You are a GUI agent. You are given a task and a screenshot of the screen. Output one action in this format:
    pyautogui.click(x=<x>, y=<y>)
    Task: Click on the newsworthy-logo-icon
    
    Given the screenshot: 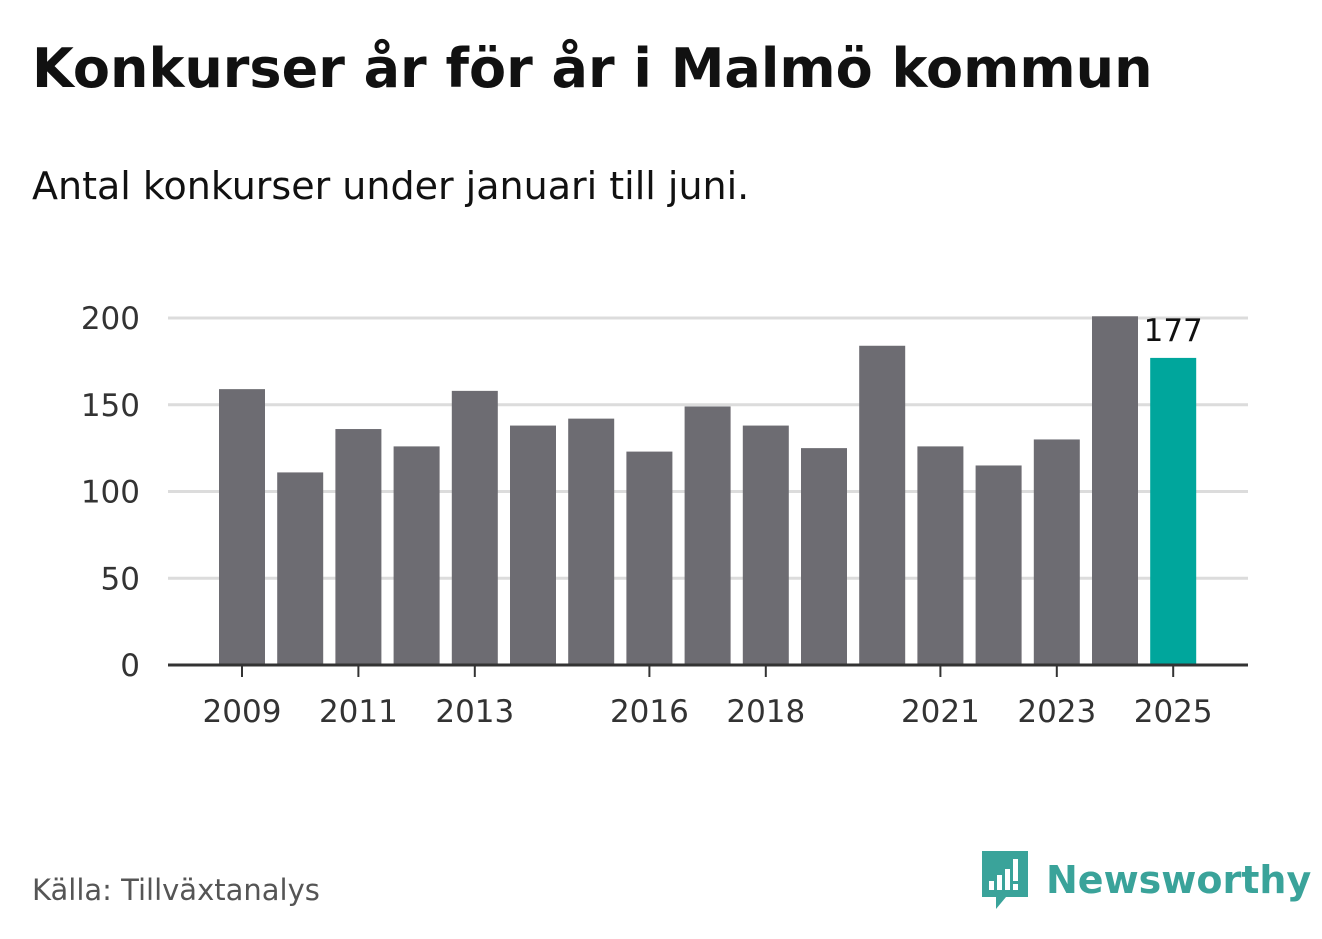 What is the action you would take?
    pyautogui.click(x=1005, y=880)
    